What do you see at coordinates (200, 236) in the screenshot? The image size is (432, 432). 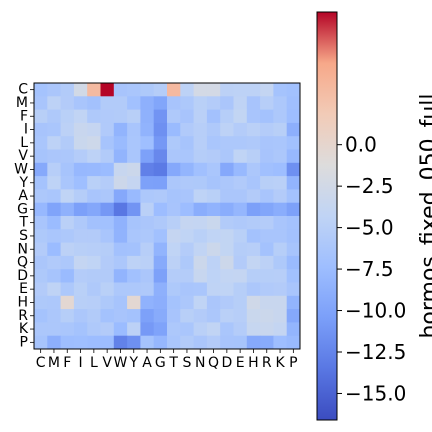 I see `heatmap-cell-S-N` at bounding box center [200, 236].